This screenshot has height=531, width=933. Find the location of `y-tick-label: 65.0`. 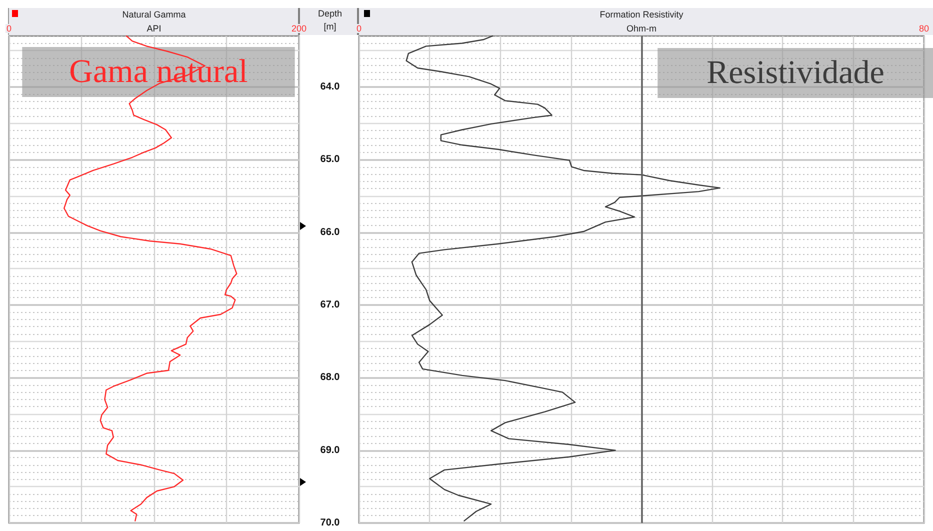

y-tick-label: 65.0 is located at coordinates (330, 160).